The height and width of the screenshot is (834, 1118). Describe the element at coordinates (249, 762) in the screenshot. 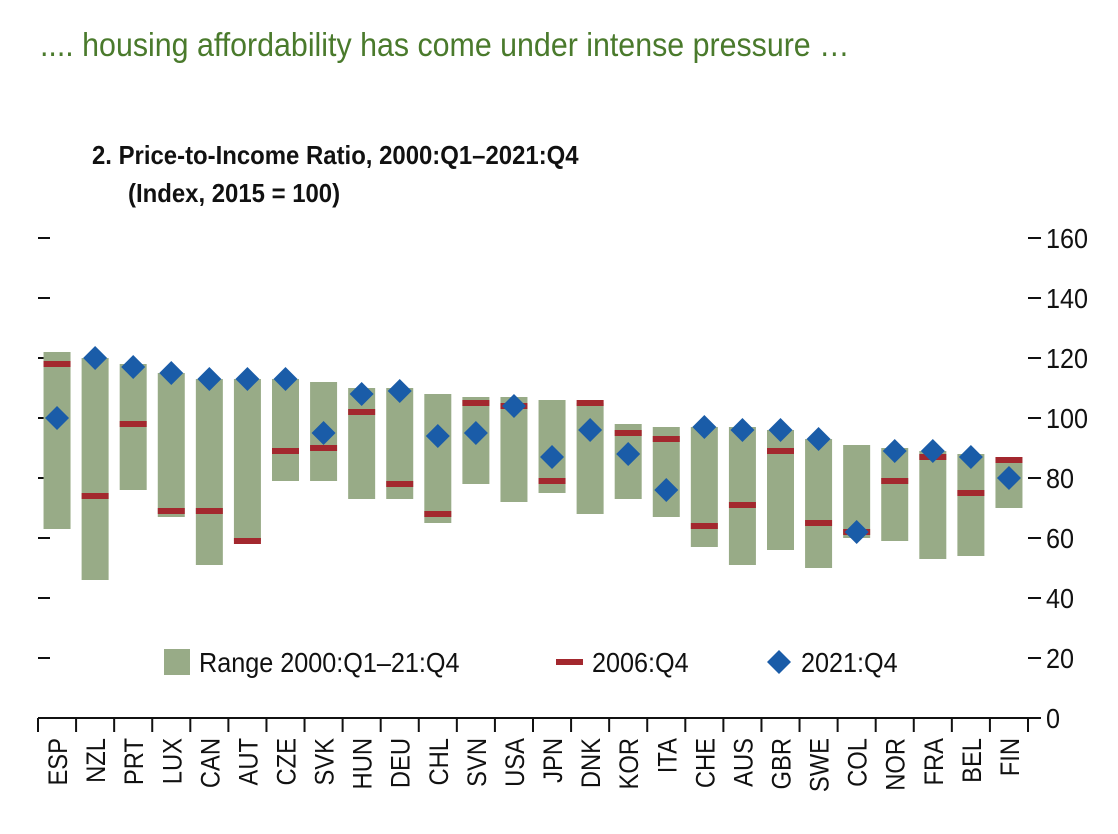

I see `category-label-AUT: AUT` at that location.